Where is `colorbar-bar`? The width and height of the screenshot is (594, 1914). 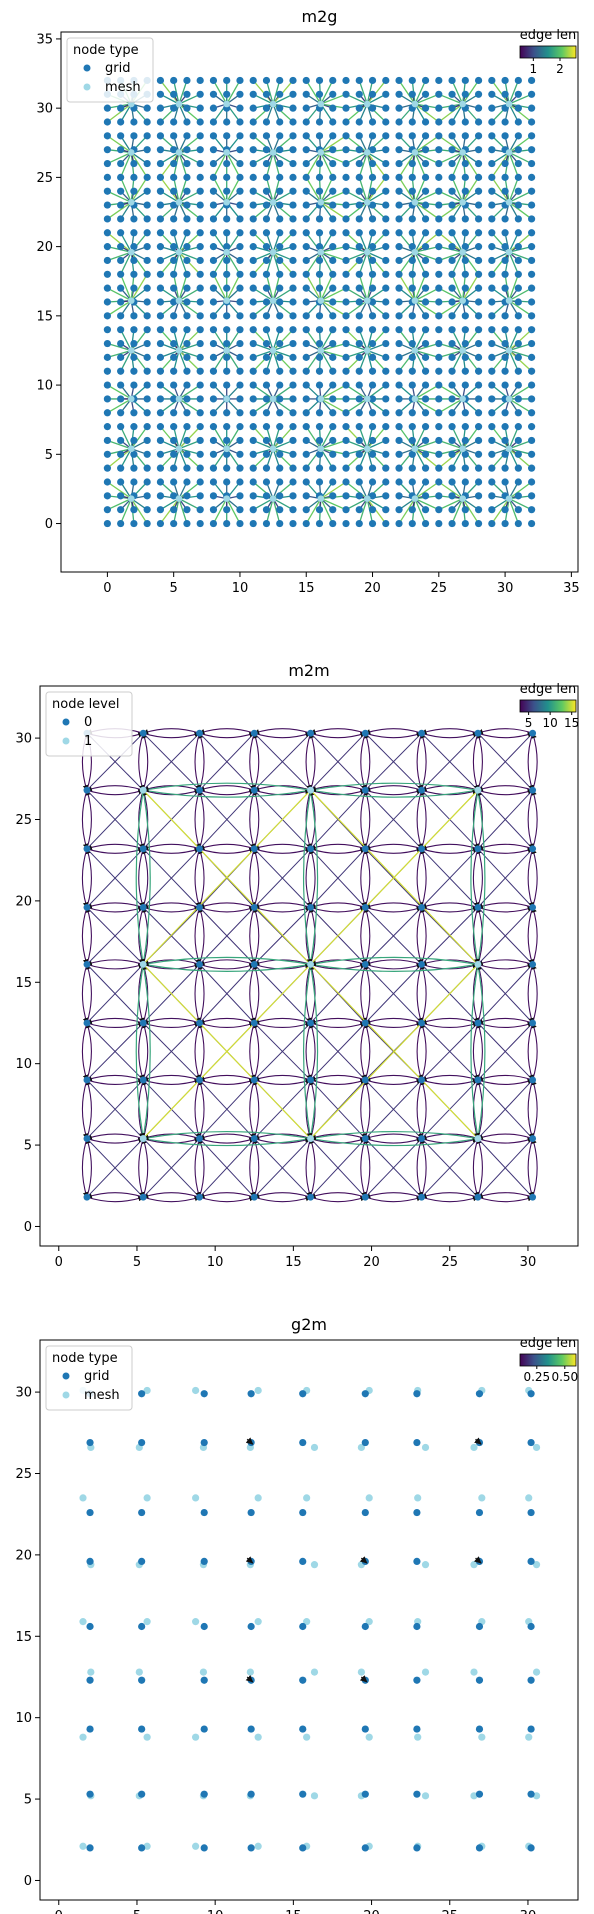
colorbar-bar is located at coordinates (548, 52).